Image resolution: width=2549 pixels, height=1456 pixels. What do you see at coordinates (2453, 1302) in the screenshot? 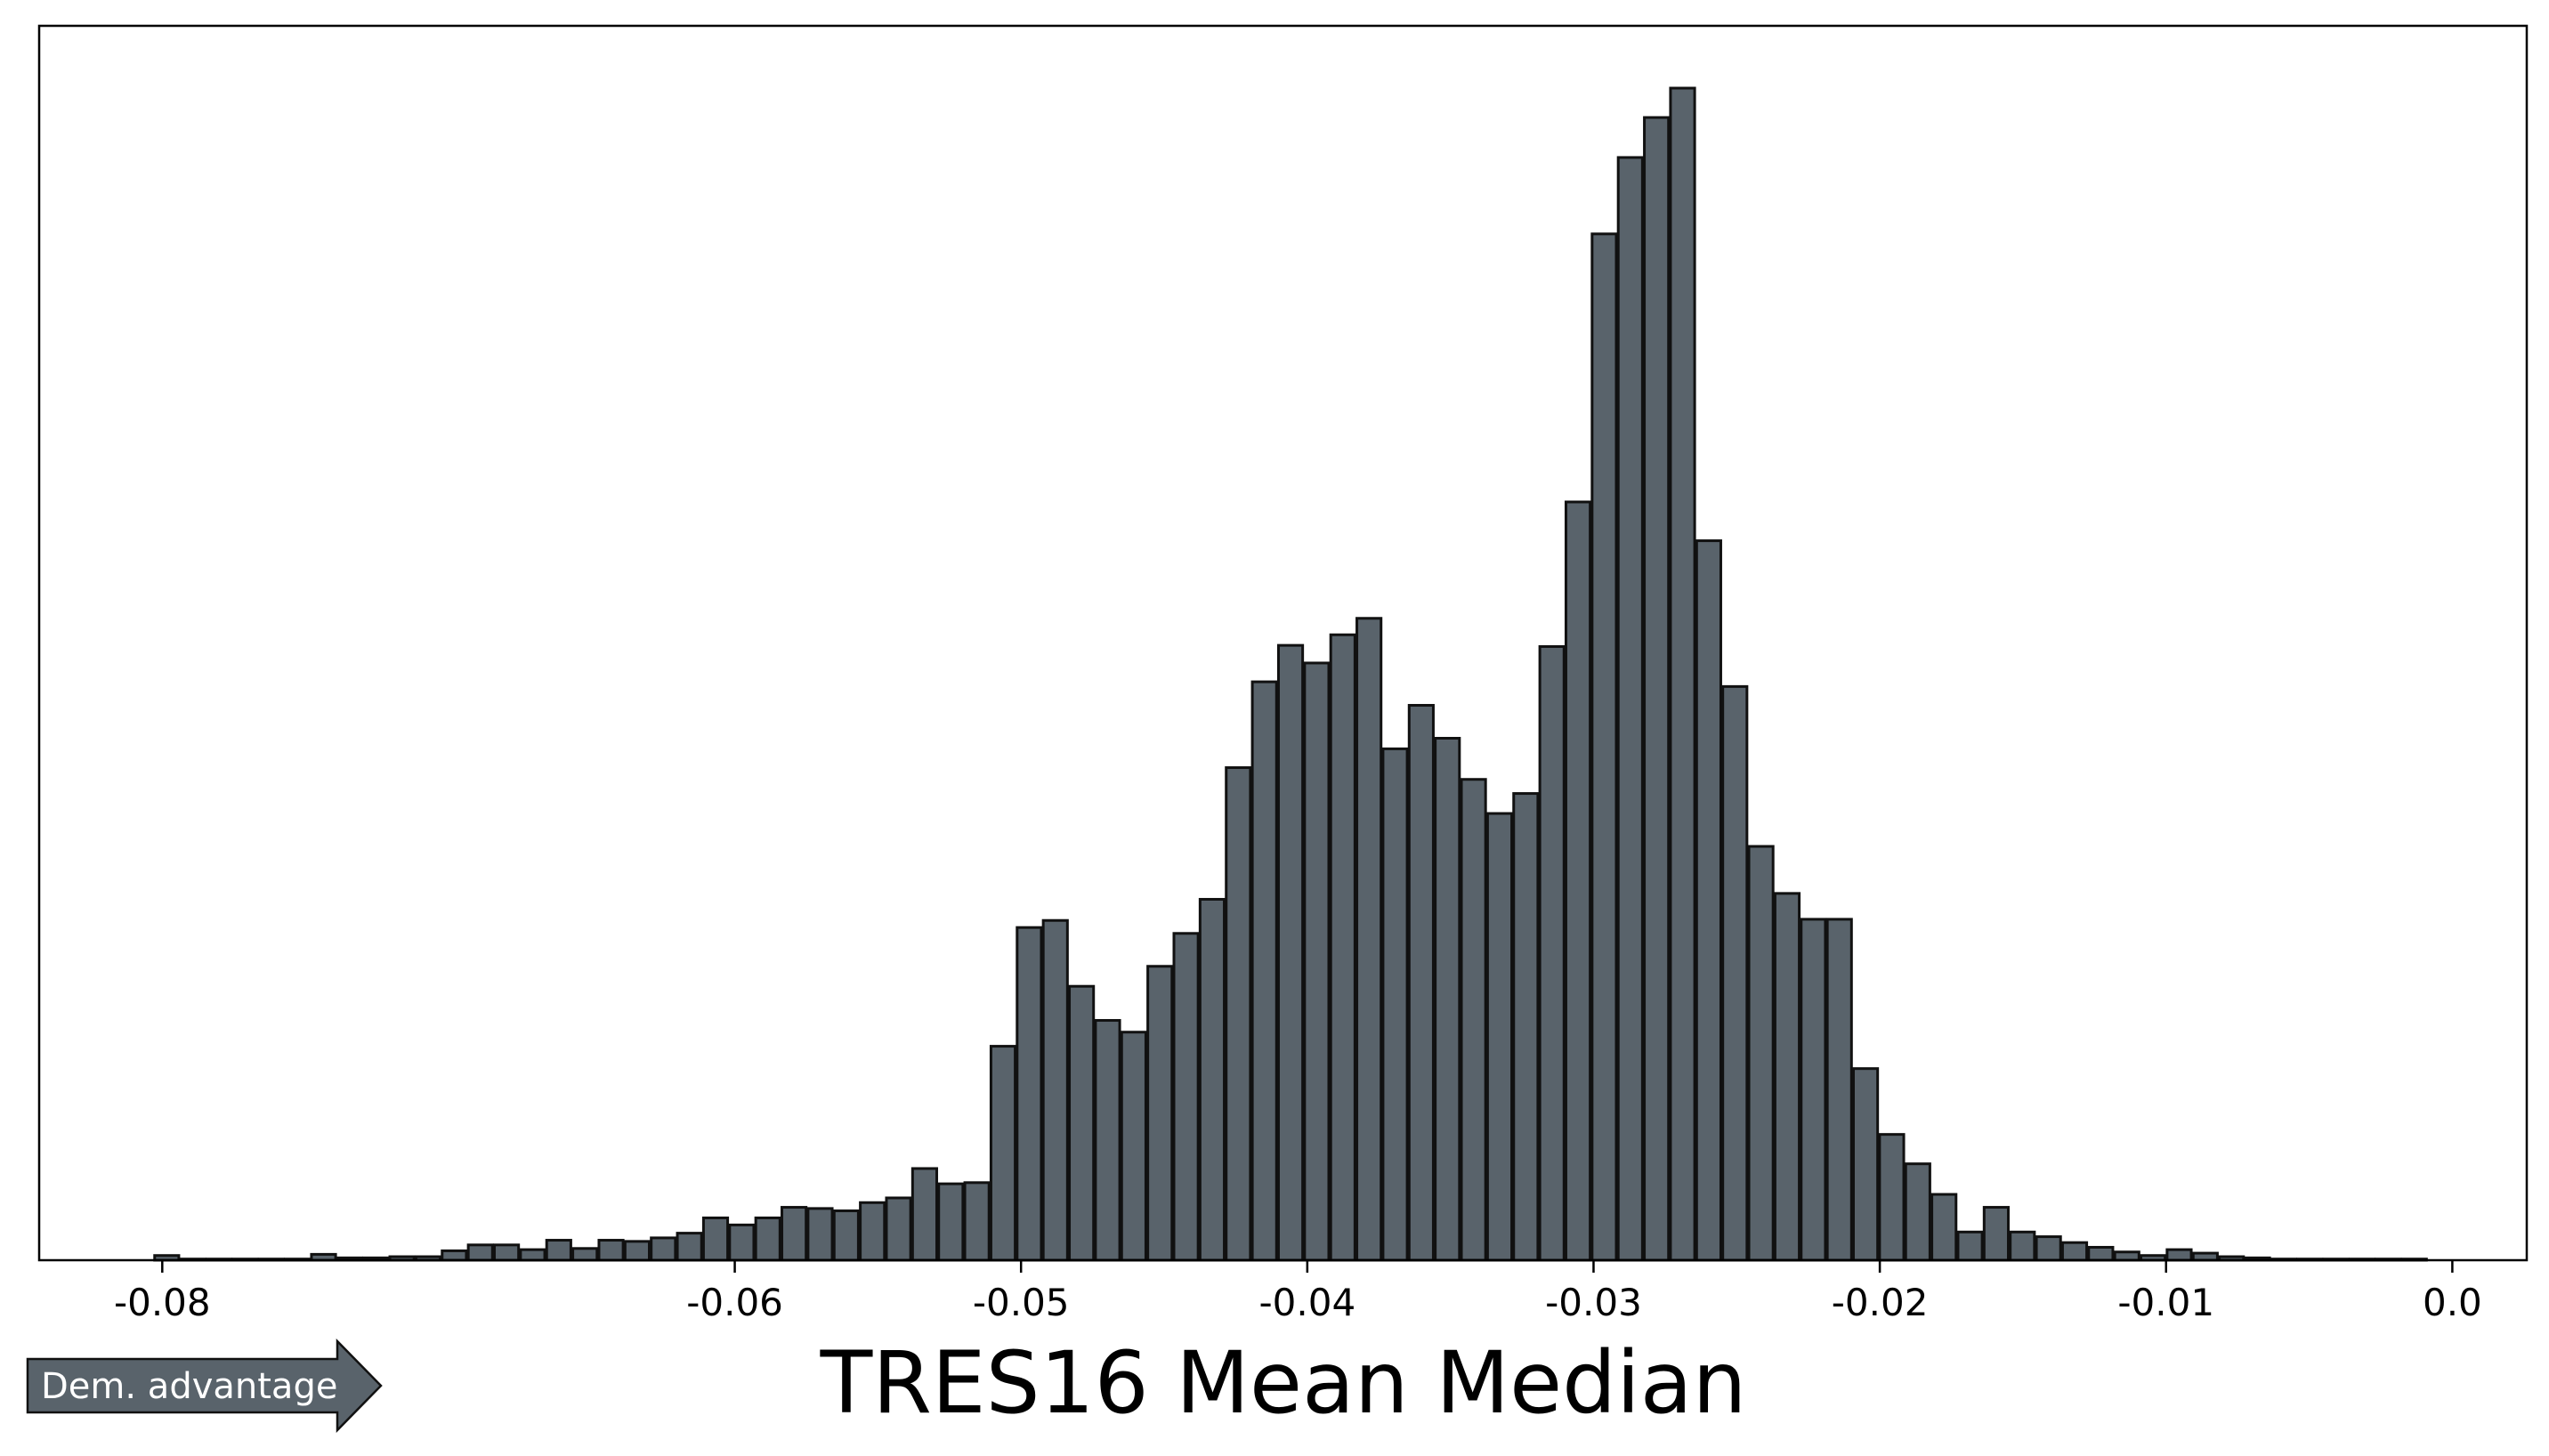
I see `x-tick-label: 0.0` at bounding box center [2453, 1302].